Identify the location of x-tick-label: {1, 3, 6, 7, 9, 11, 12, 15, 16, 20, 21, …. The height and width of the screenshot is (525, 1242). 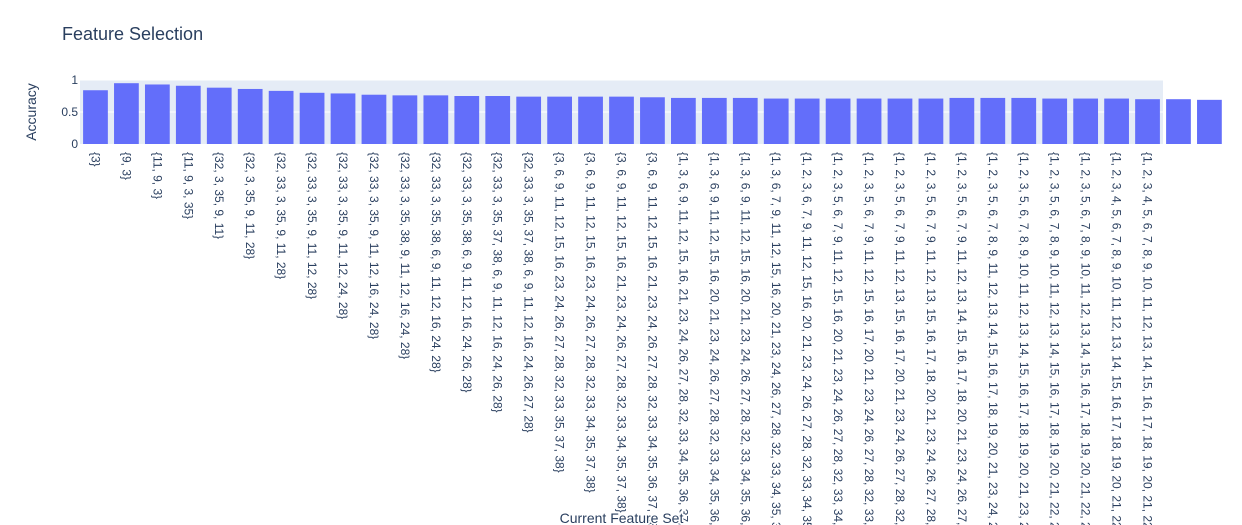
(776, 338).